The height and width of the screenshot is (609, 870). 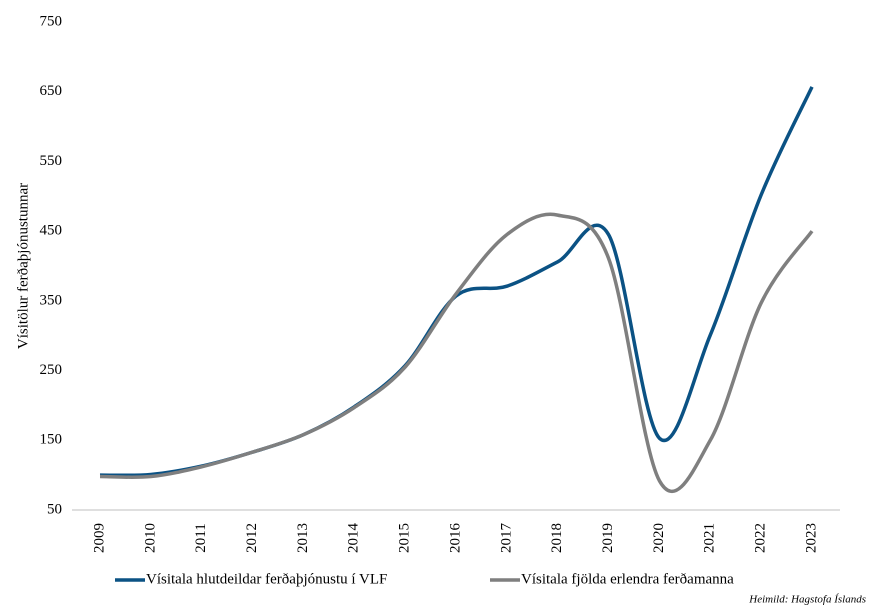 What do you see at coordinates (659, 538) in the screenshot?
I see `x-tick-label: 2020` at bounding box center [659, 538].